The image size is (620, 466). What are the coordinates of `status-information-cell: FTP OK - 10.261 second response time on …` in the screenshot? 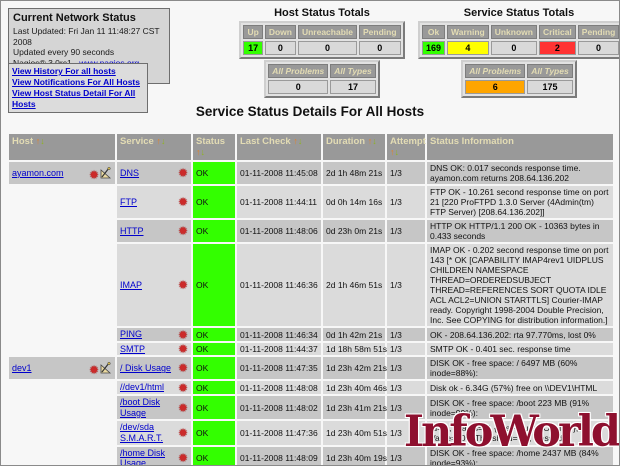 It's located at (520, 202).